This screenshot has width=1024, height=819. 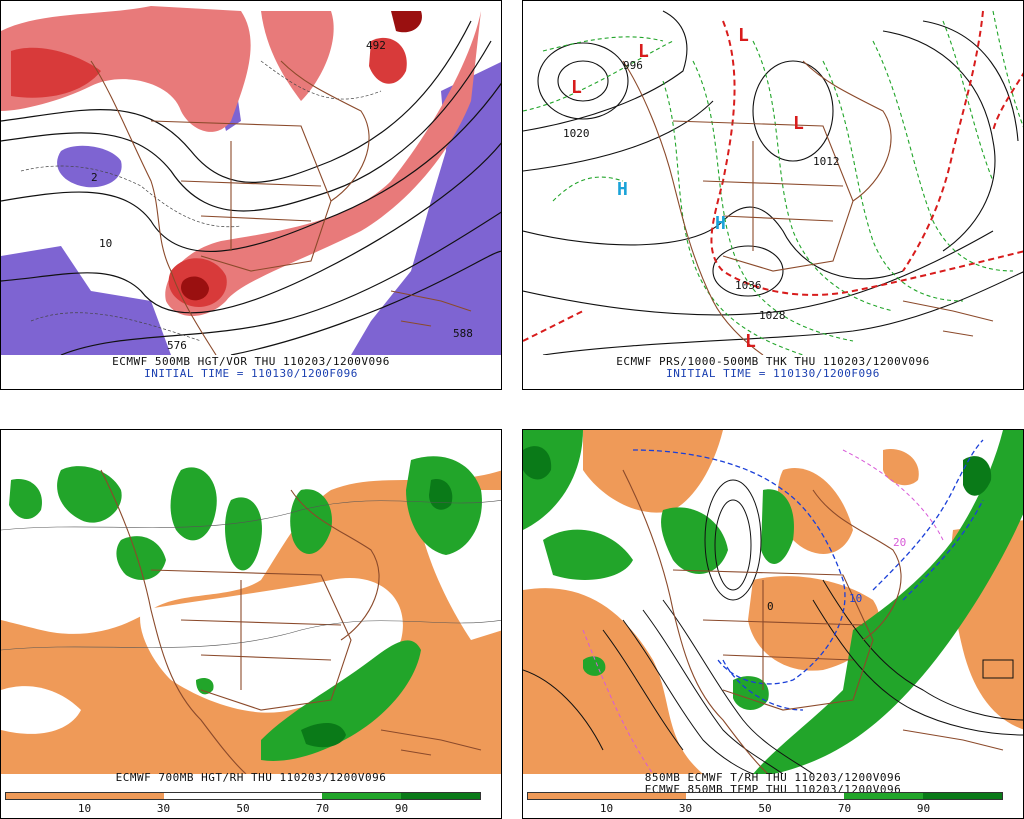 I want to click on br-temp-10: 10, so click(x=855, y=598).